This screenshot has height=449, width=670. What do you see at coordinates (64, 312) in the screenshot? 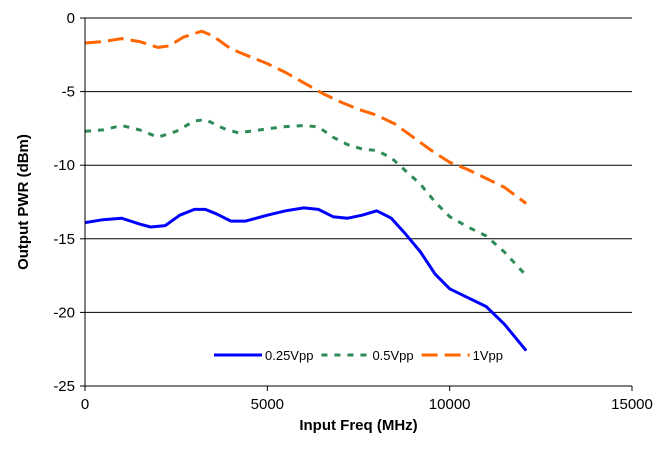
I see `y-tick-label: -20` at bounding box center [64, 312].